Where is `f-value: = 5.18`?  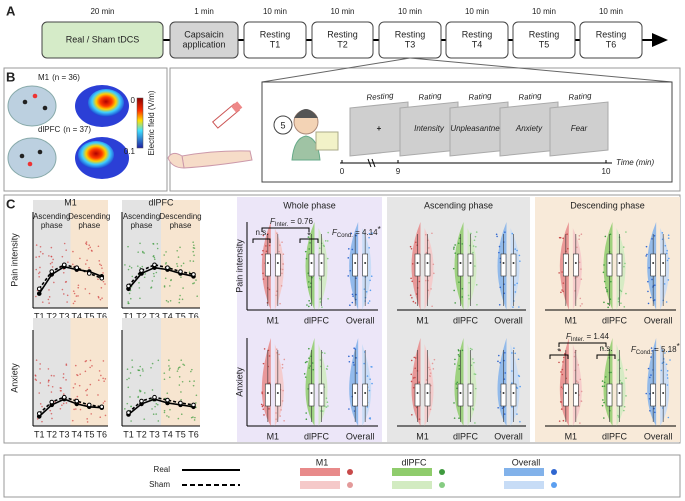 f-value: = 5.18 is located at coordinates (664, 349).